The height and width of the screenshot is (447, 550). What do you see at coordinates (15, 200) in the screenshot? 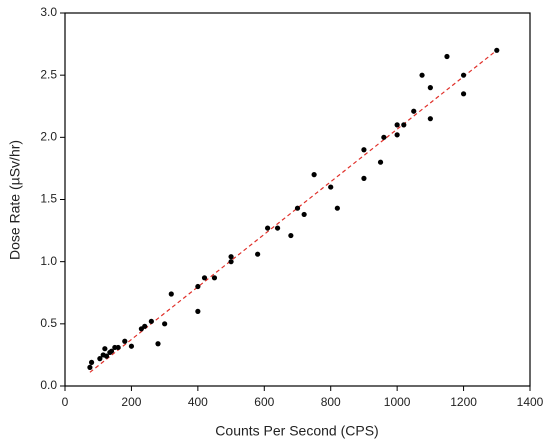
I see `y-axis-title: Dose Rate (µSv/hr)` at bounding box center [15, 200].